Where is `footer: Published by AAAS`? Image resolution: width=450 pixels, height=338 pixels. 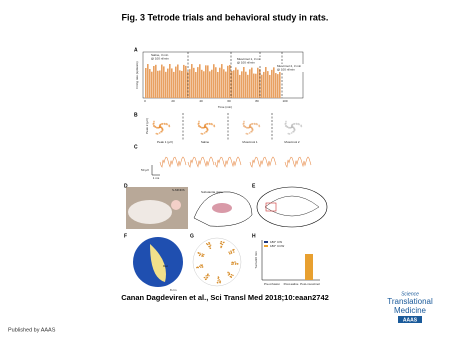
footer: Published by AAAS is located at coordinates (32, 330).